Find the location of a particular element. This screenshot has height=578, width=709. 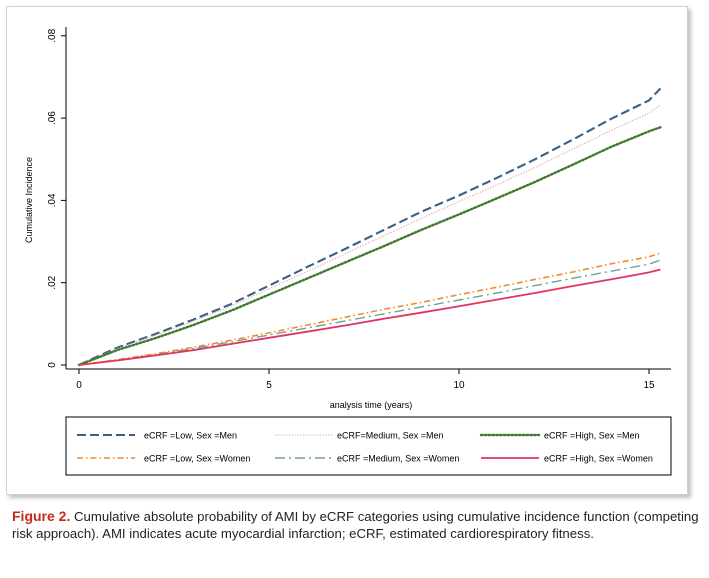

legend-label-6: eCRF =High, Sex =Women is located at coordinates (598, 459).